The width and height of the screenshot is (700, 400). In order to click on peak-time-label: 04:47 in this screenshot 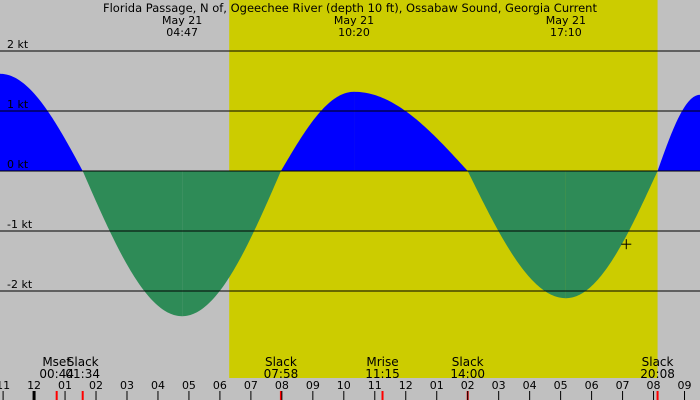, I will do `click(182, 32)`.